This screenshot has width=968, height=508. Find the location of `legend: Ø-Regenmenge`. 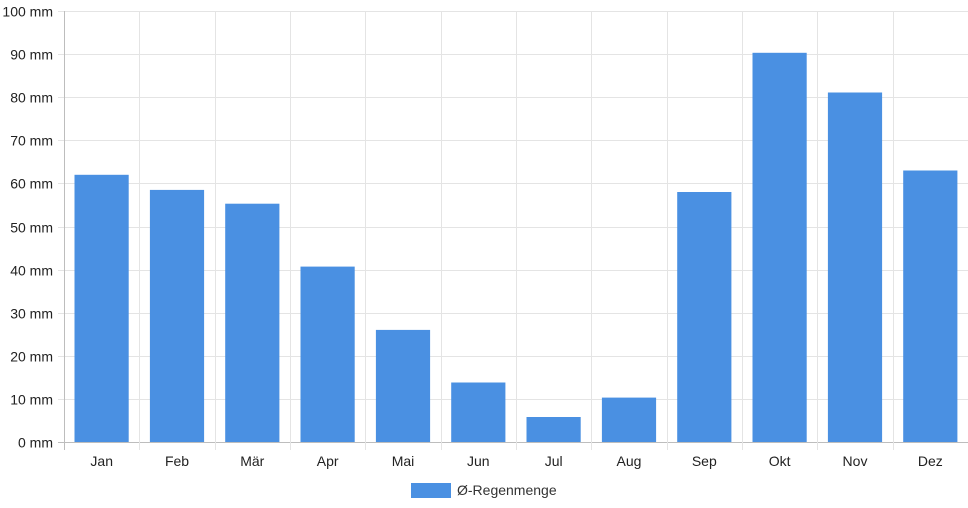

legend: Ø-Regenmenge is located at coordinates (484, 490).